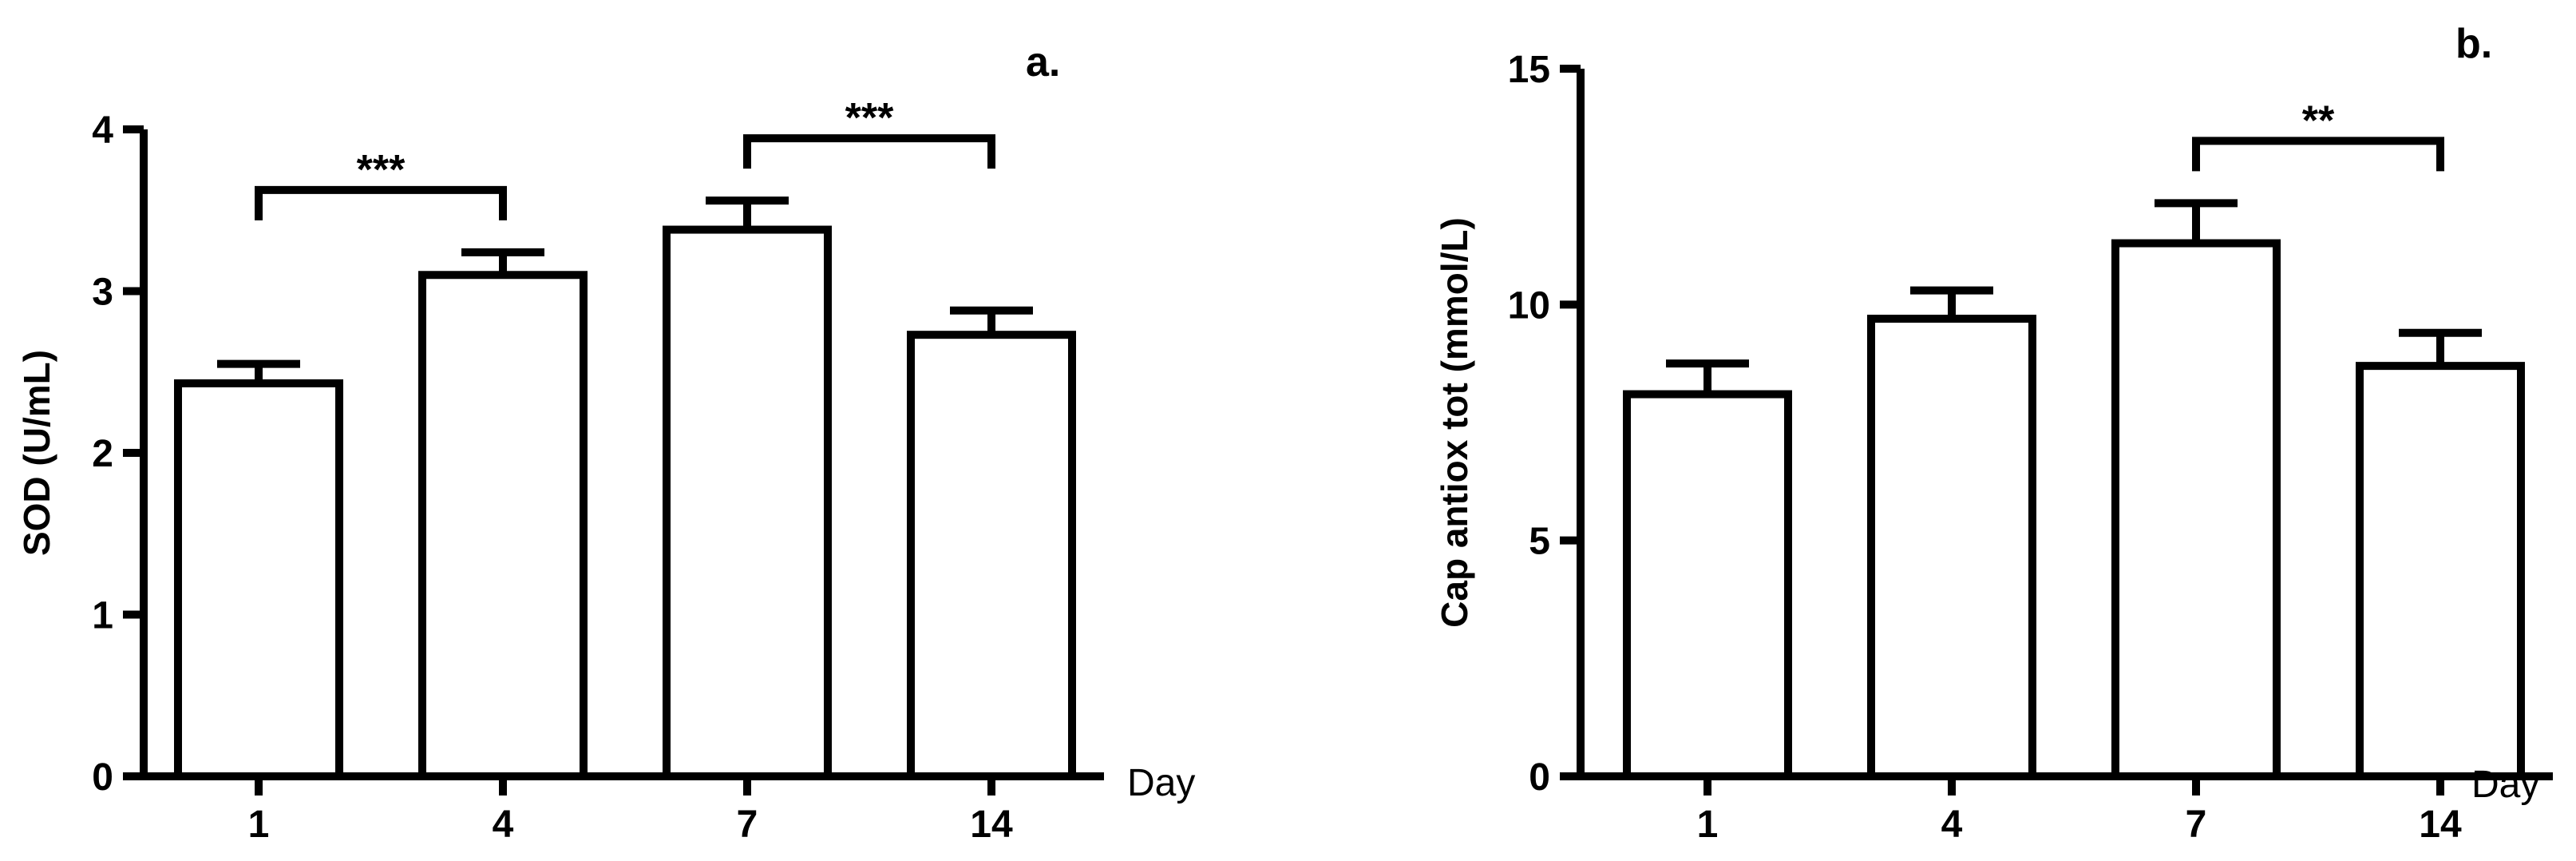  What do you see at coordinates (1043, 62) in the screenshot?
I see `panel-label: a.` at bounding box center [1043, 62].